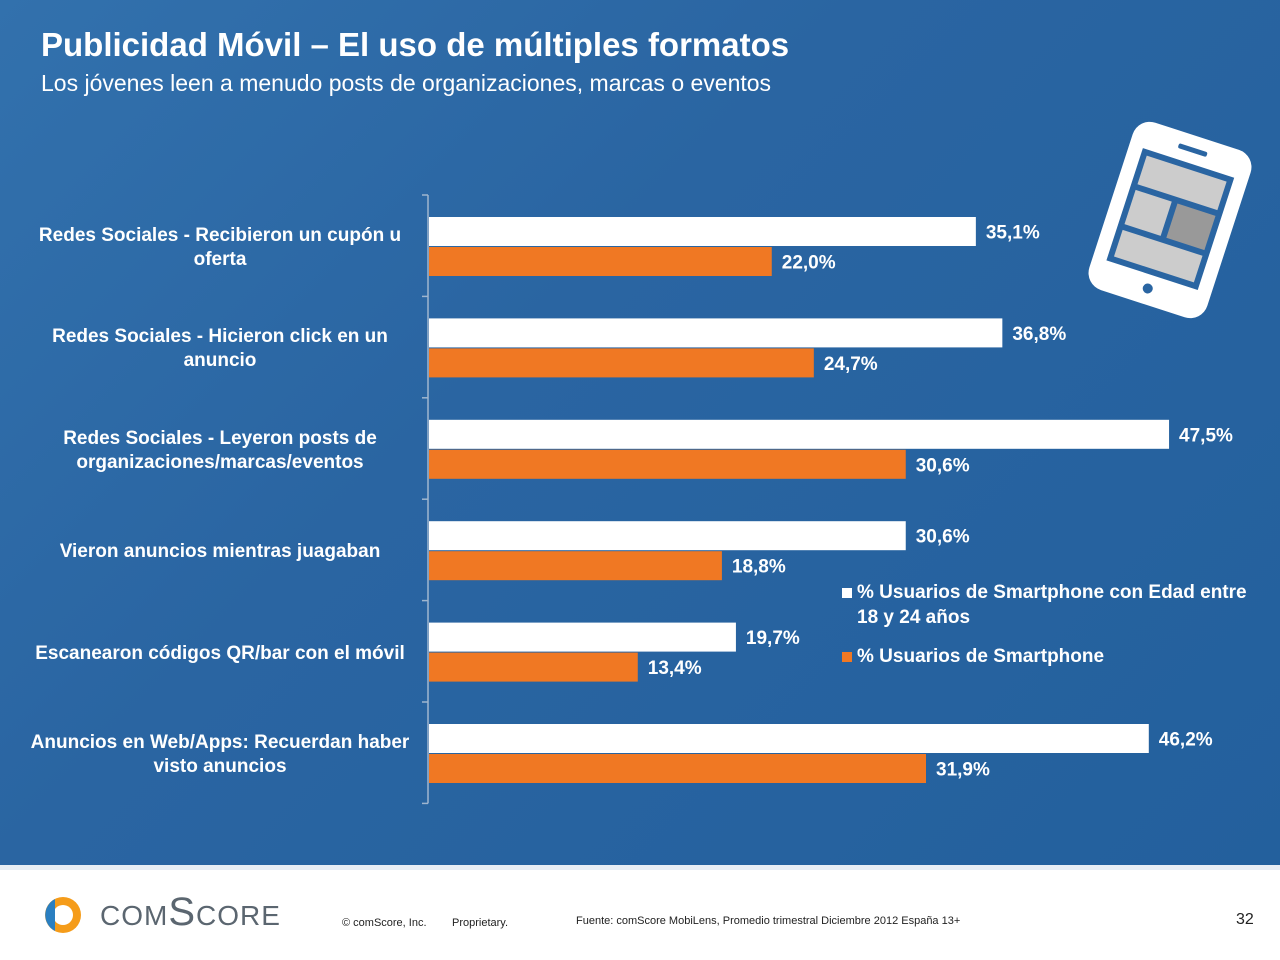  Describe the element at coordinates (1013, 233) in the screenshot. I see `value-label: 35,1%` at that location.